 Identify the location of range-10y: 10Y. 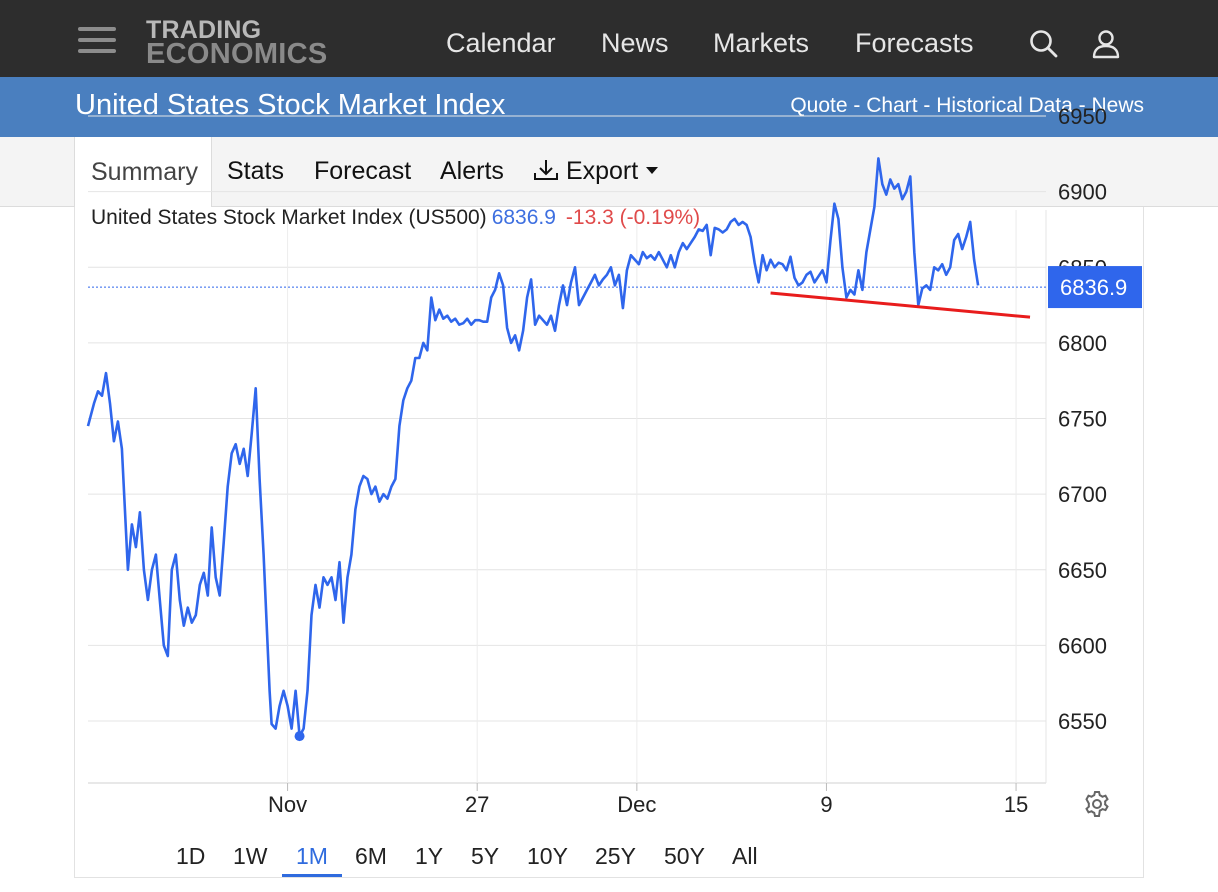
(547, 856).